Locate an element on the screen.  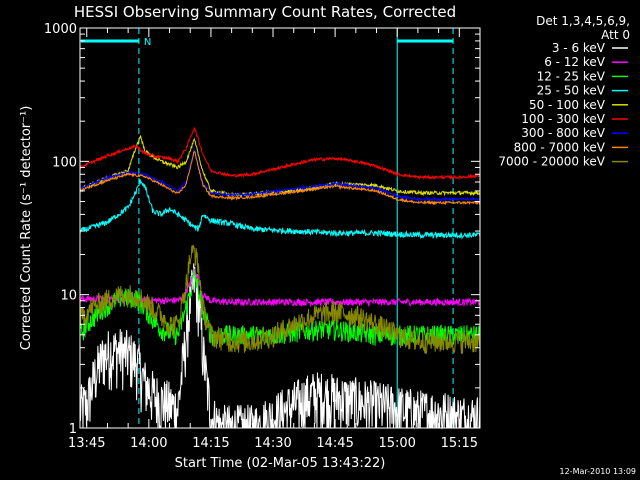
legend-entry-label: 100 - 300 keV is located at coordinates (563, 119).